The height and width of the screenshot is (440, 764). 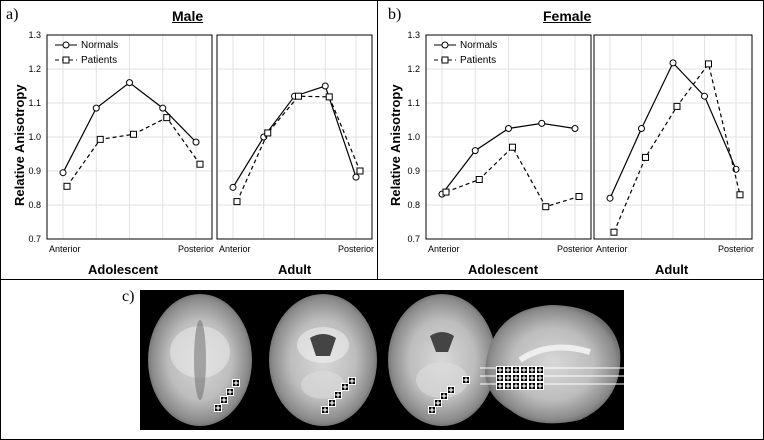 I want to click on panel-c-label: c), so click(x=128, y=296).